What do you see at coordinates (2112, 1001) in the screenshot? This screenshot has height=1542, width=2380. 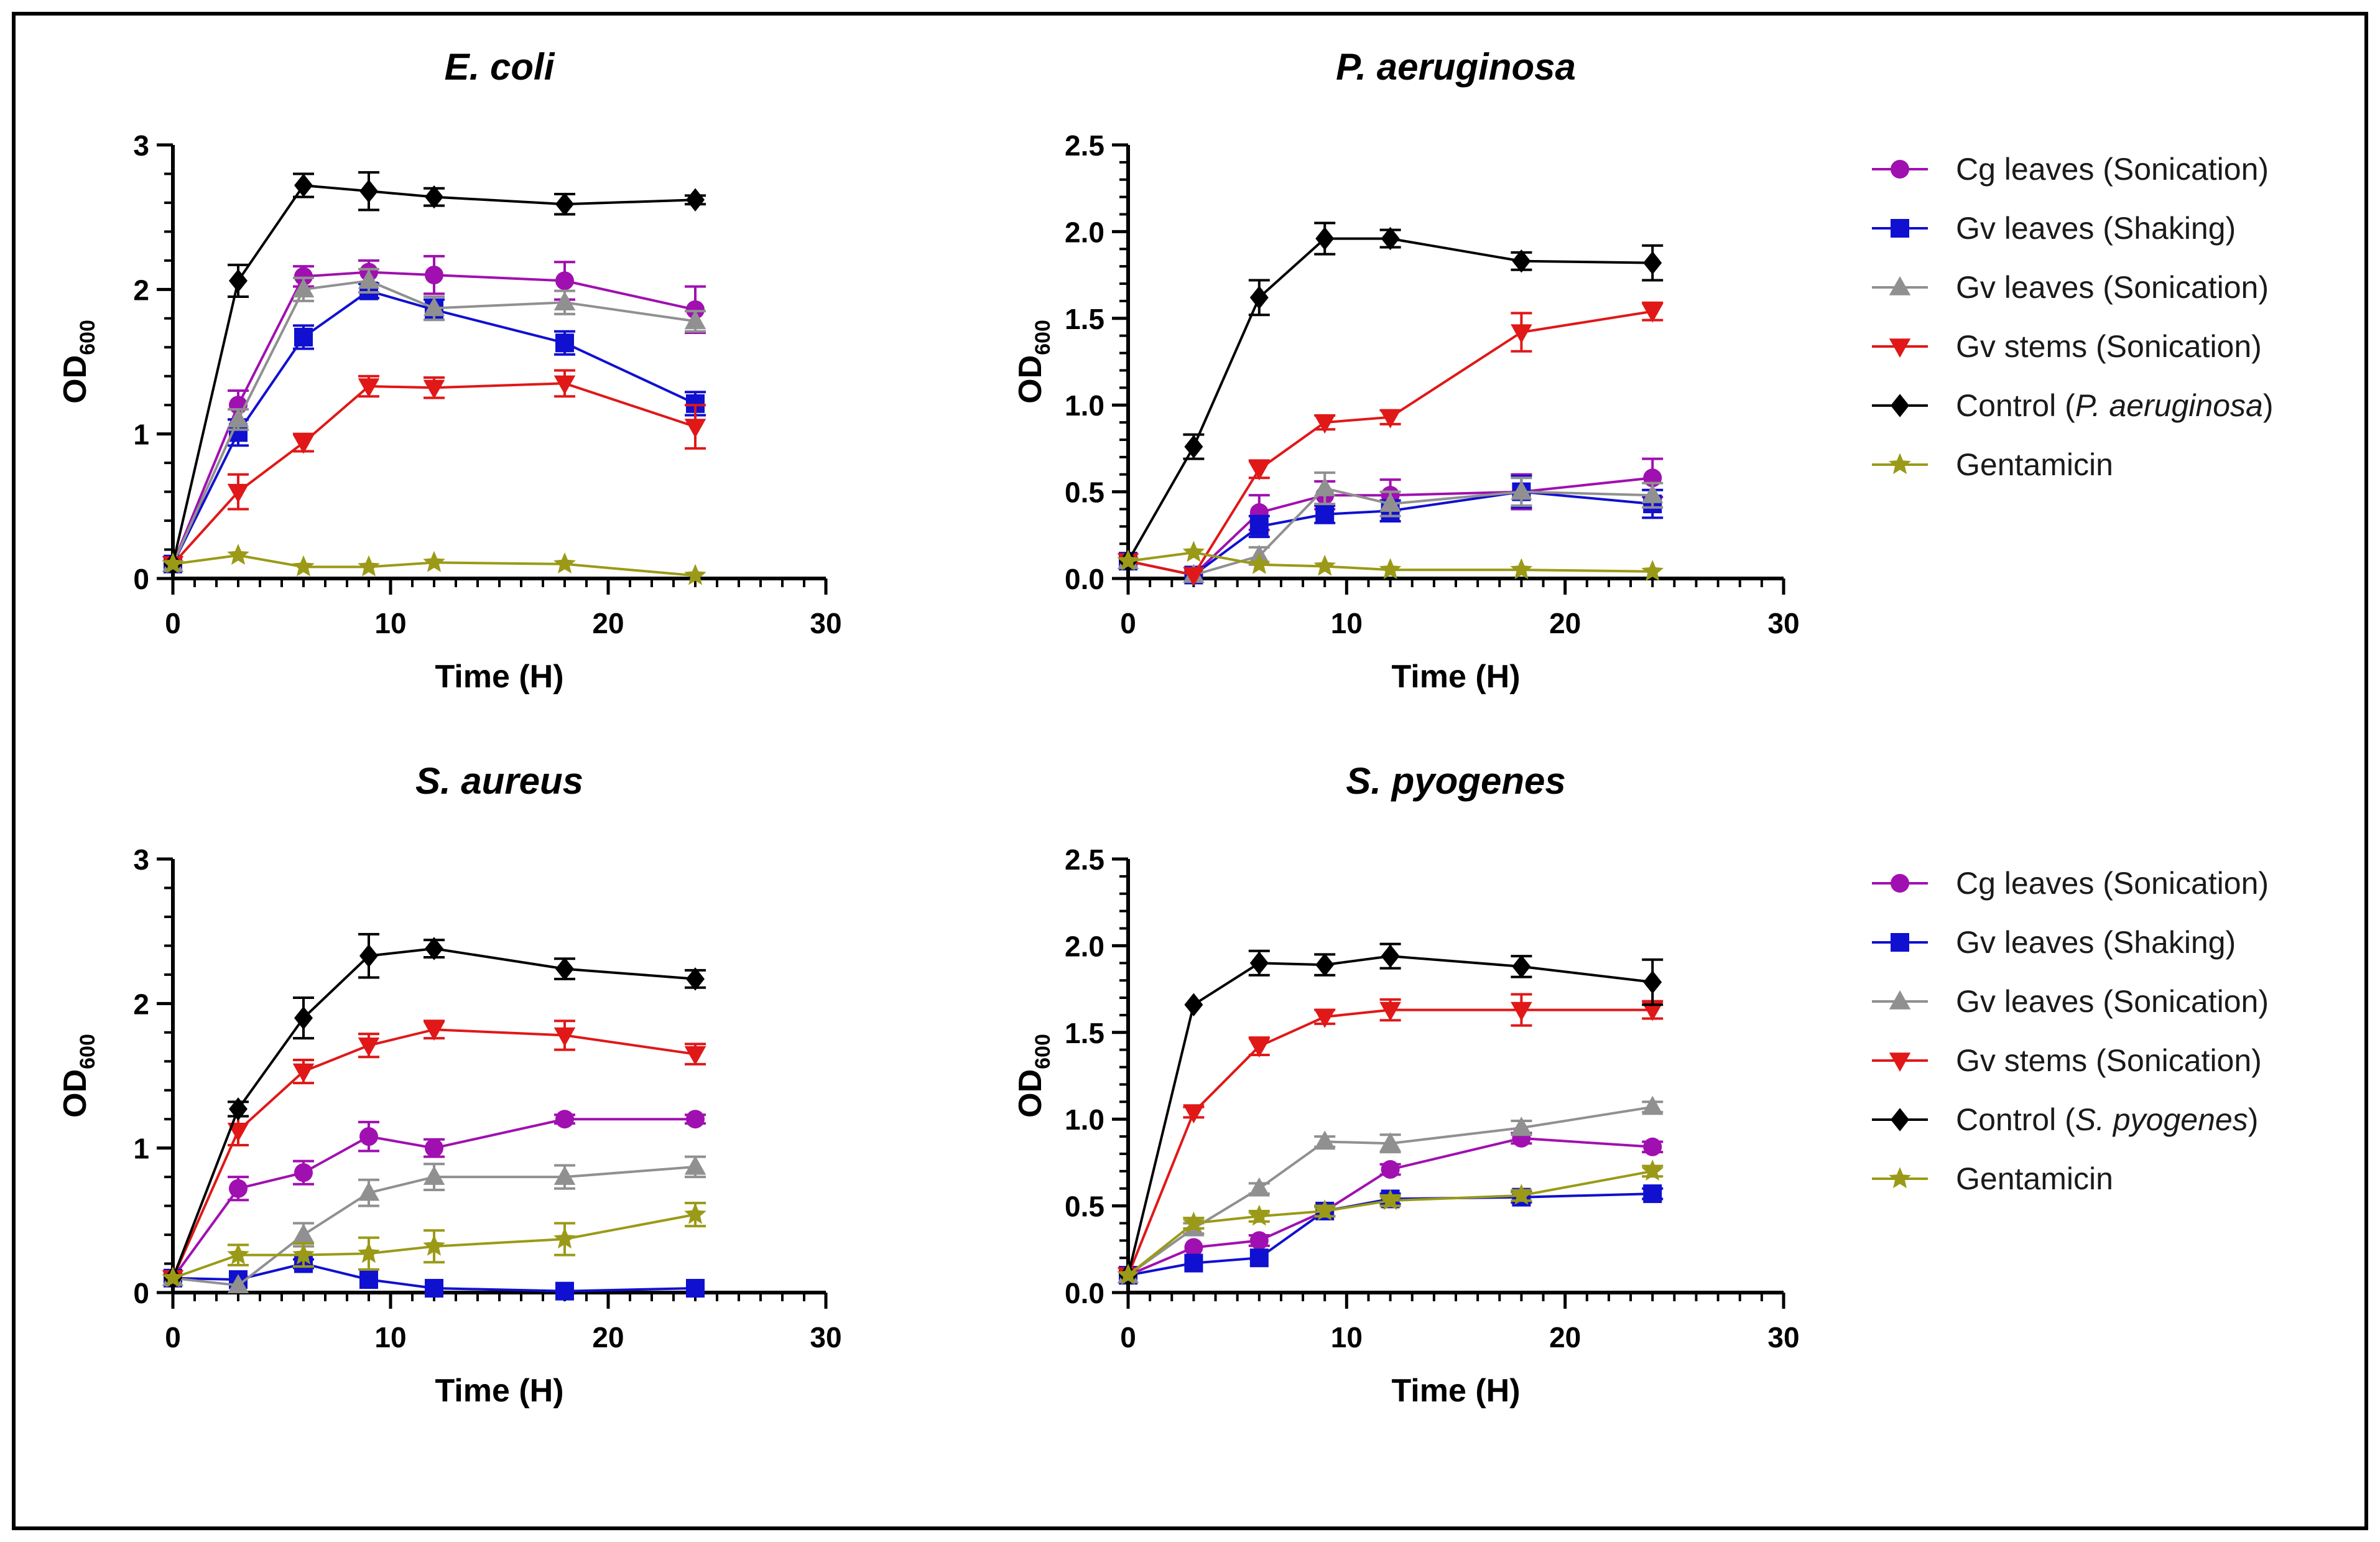 I see `legend-label: Gv leaves (Sonication)` at bounding box center [2112, 1001].